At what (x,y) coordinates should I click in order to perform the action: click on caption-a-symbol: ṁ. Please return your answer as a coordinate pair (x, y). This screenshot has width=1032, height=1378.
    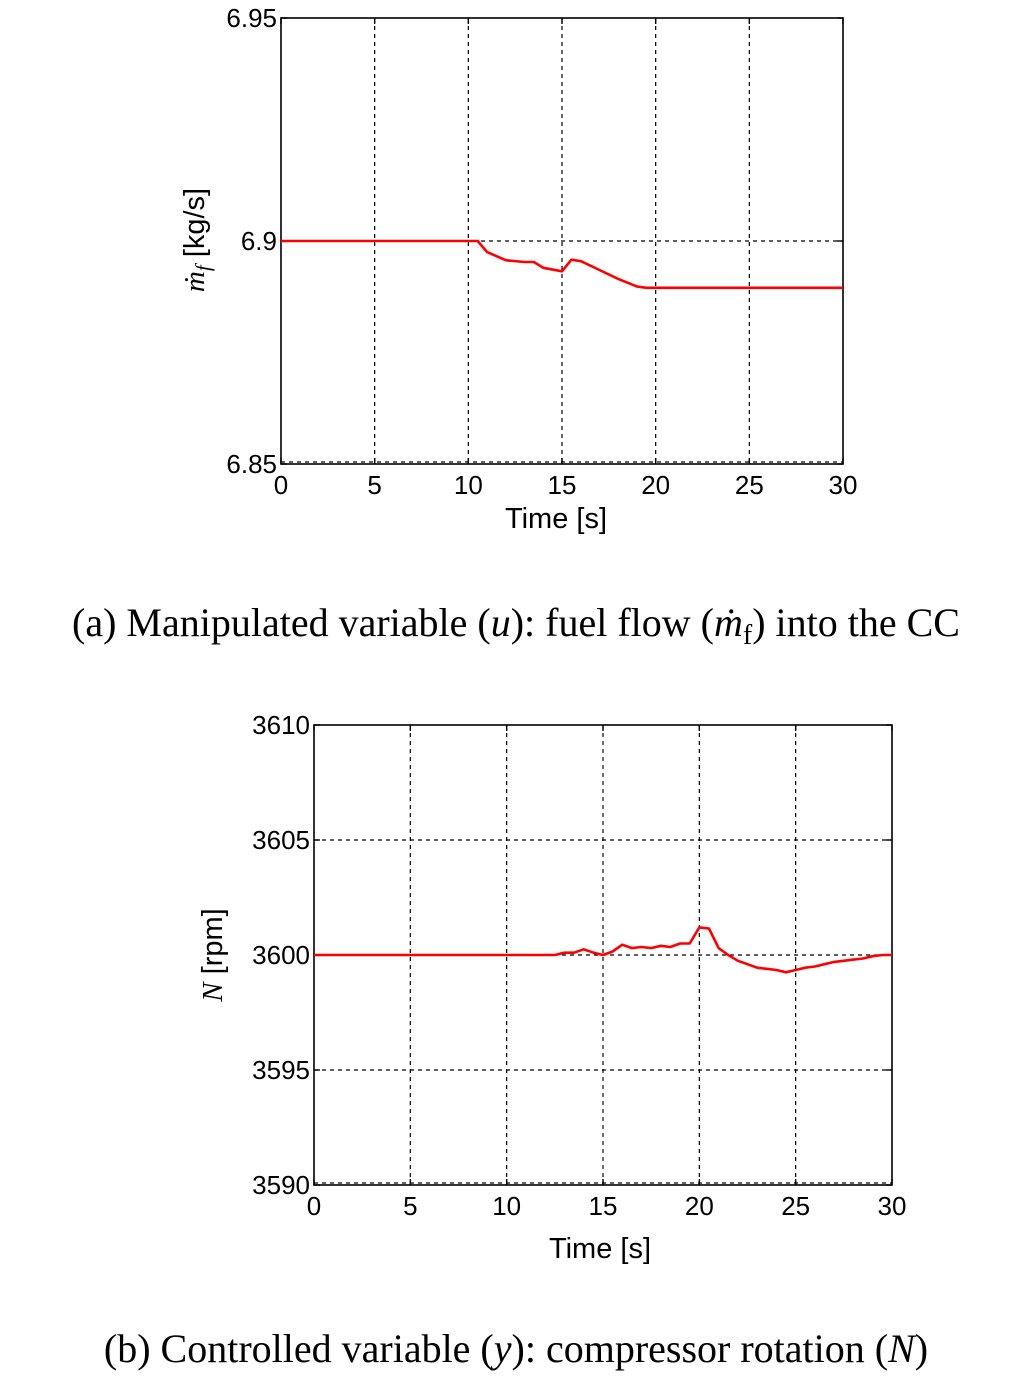
    Looking at the image, I should click on (728, 622).